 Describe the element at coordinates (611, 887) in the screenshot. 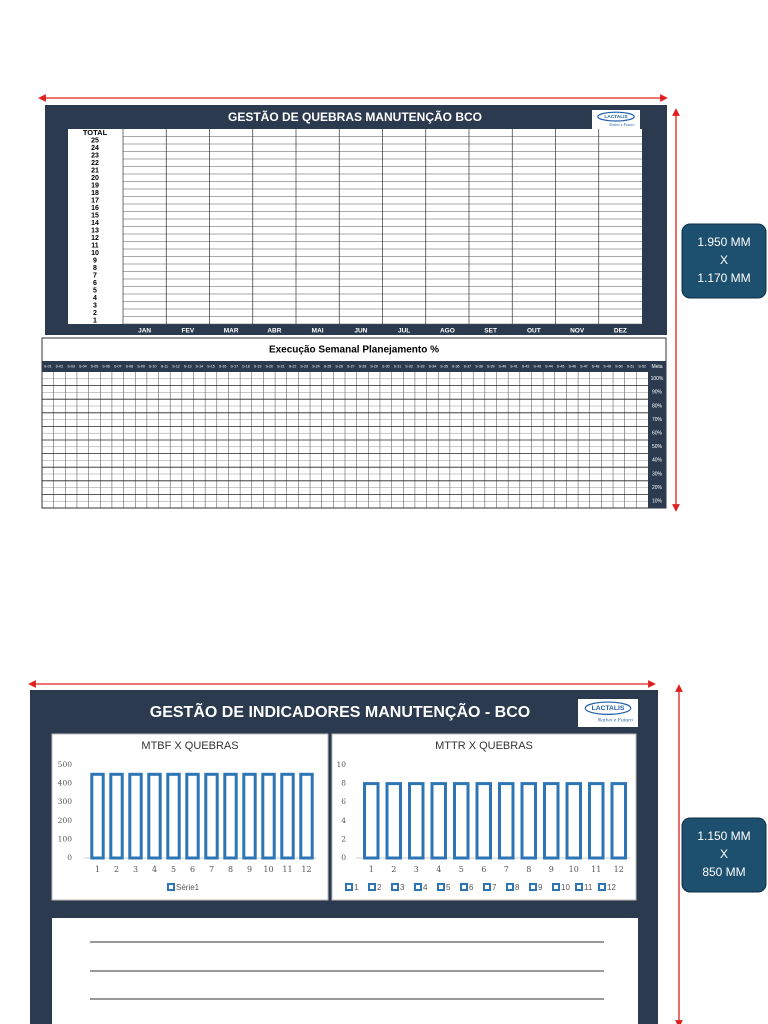

I see `legend-label: 12` at that location.